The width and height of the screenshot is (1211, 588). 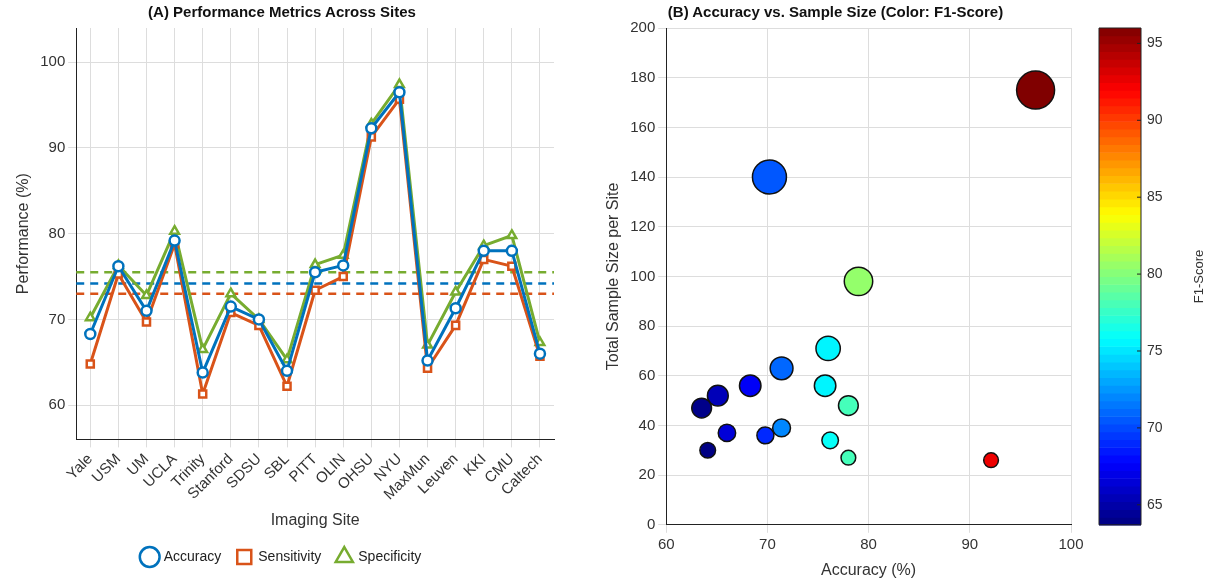 I want to click on x-tick-label: 60, so click(x=666, y=543).